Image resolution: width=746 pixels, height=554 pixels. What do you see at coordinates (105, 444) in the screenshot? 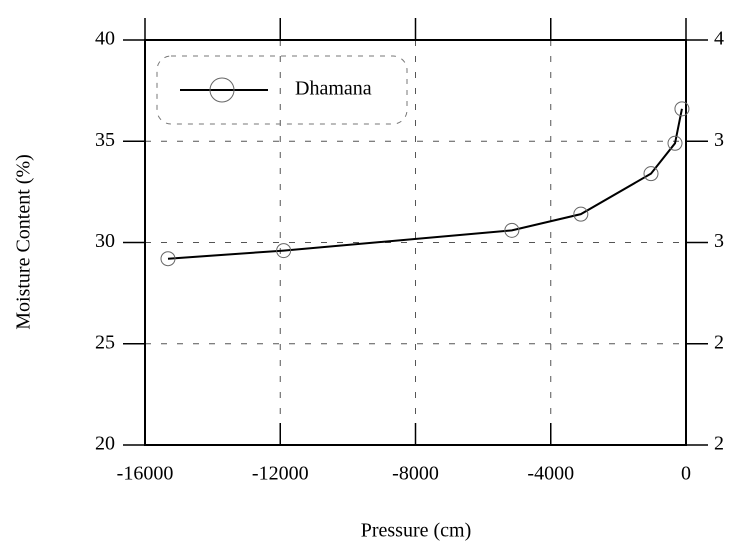
I see `y-tick-label: 20` at bounding box center [105, 444].